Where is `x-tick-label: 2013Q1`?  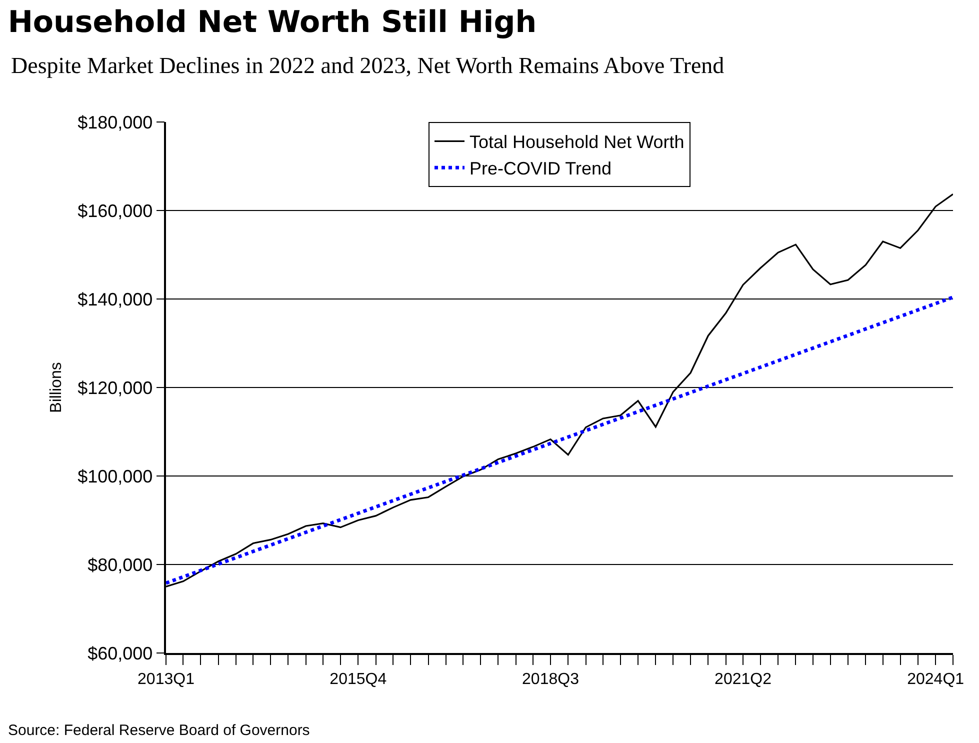 x-tick-label: 2013Q1 is located at coordinates (166, 679).